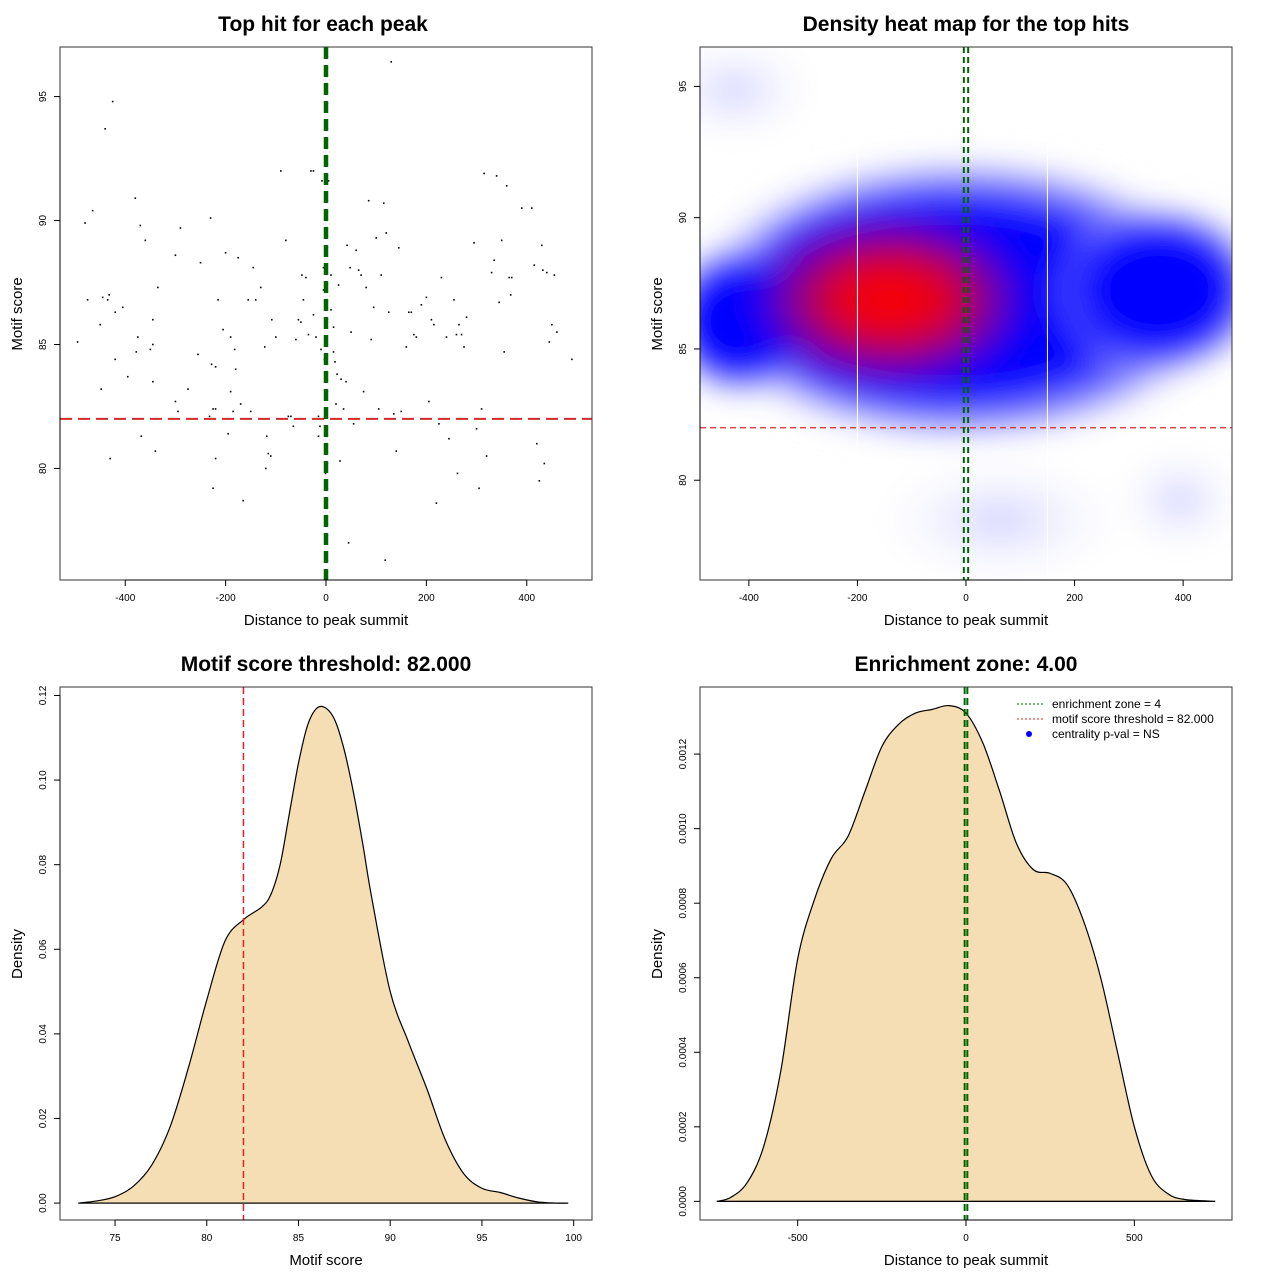 Image resolution: width=1280 pixels, height=1280 pixels. I want to click on y-tick-label: 0.06, so click(43, 949).